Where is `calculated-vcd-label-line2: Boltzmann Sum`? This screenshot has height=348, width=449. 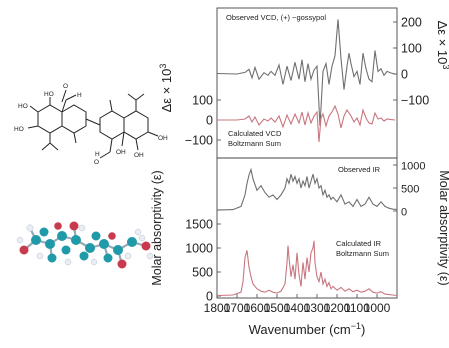 calculated-vcd-label-line2: Boltzmann Sum is located at coordinates (254, 143).